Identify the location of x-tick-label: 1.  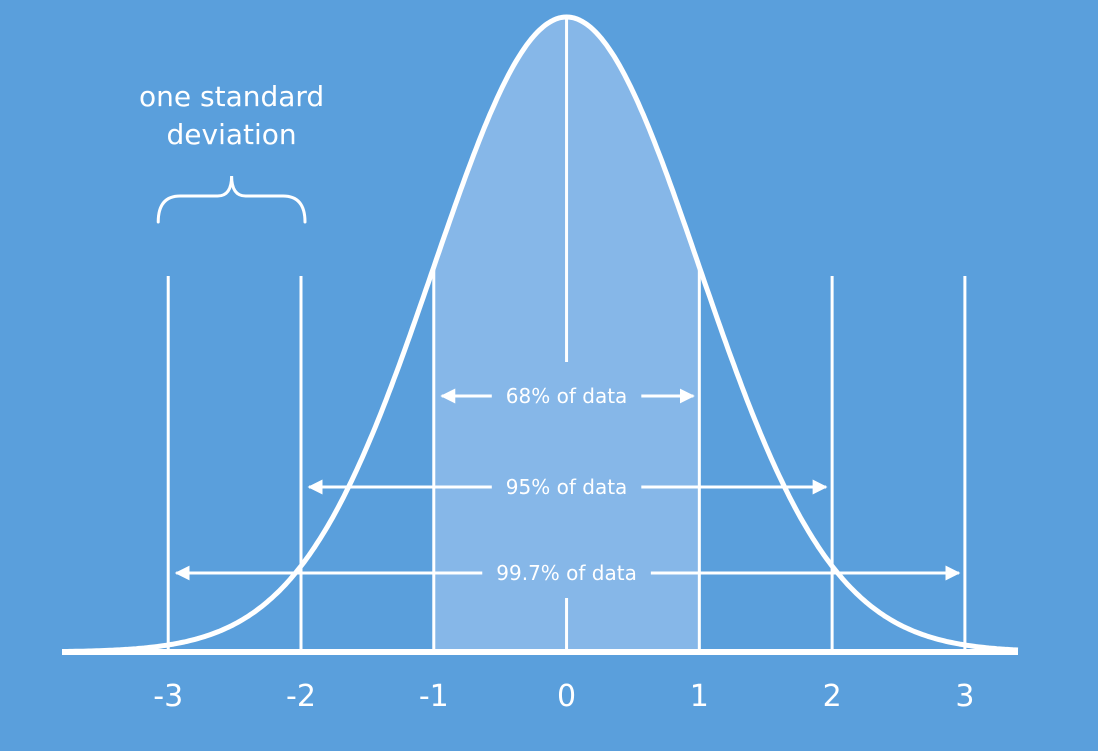
(699, 696).